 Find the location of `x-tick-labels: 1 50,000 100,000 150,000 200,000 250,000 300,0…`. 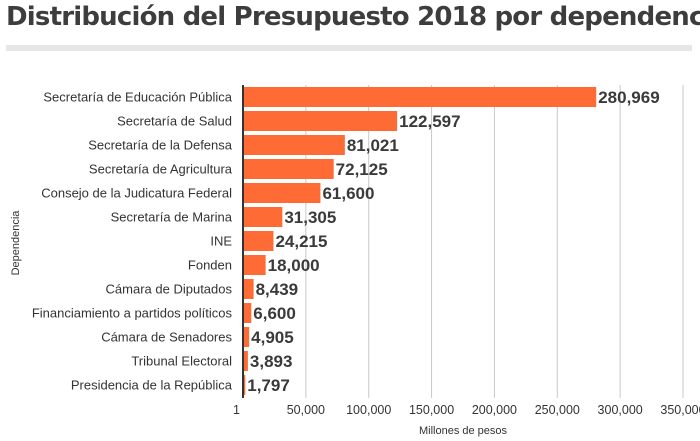

x-tick-labels: 1 50,000 100,000 150,000 200,000 250,000 300,0… is located at coordinates (466, 410).